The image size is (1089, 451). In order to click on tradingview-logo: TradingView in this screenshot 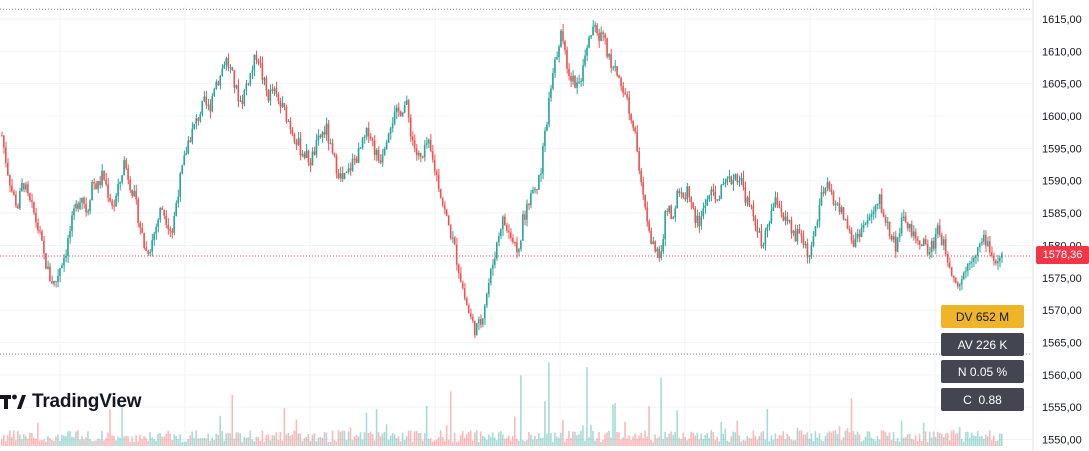, I will do `click(71, 402)`.